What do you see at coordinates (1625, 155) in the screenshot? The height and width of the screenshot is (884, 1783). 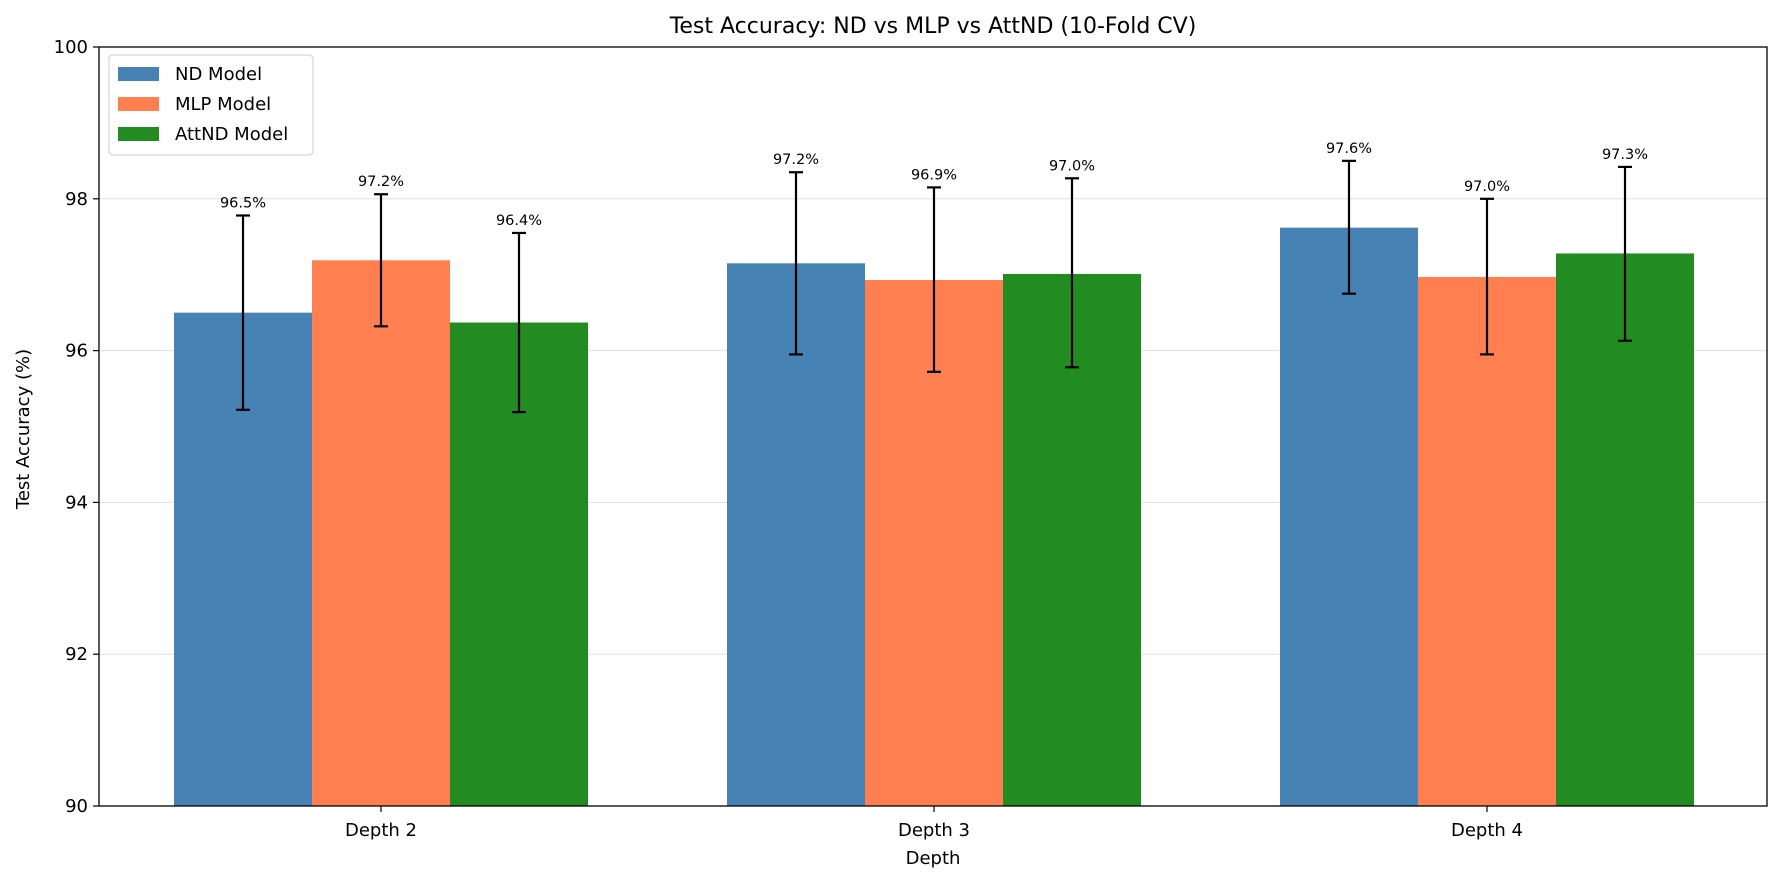 I see `data-label: 97.3%` at bounding box center [1625, 155].